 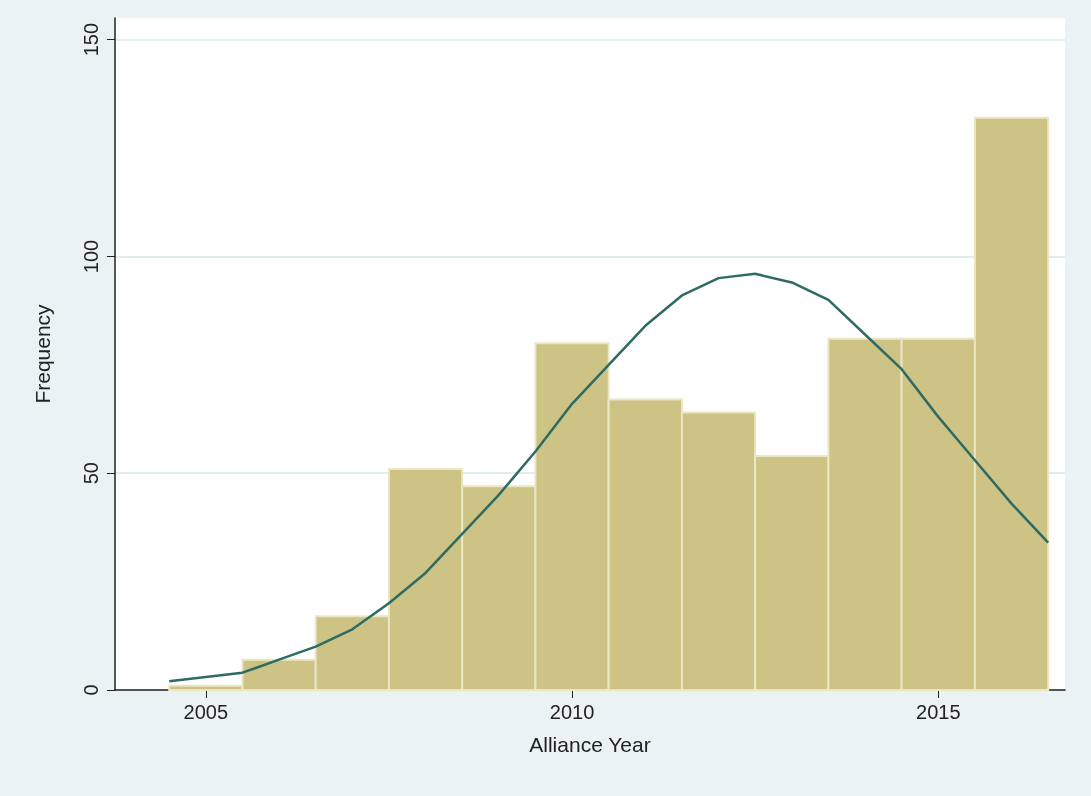 What do you see at coordinates (590, 744) in the screenshot?
I see `x-axis-title: Alliance Year` at bounding box center [590, 744].